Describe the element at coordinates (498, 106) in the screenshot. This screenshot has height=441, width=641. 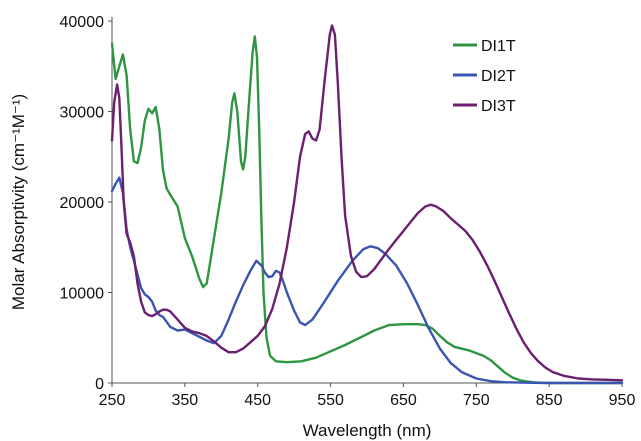
I see `legend-label-di3t: DI3T` at that location.